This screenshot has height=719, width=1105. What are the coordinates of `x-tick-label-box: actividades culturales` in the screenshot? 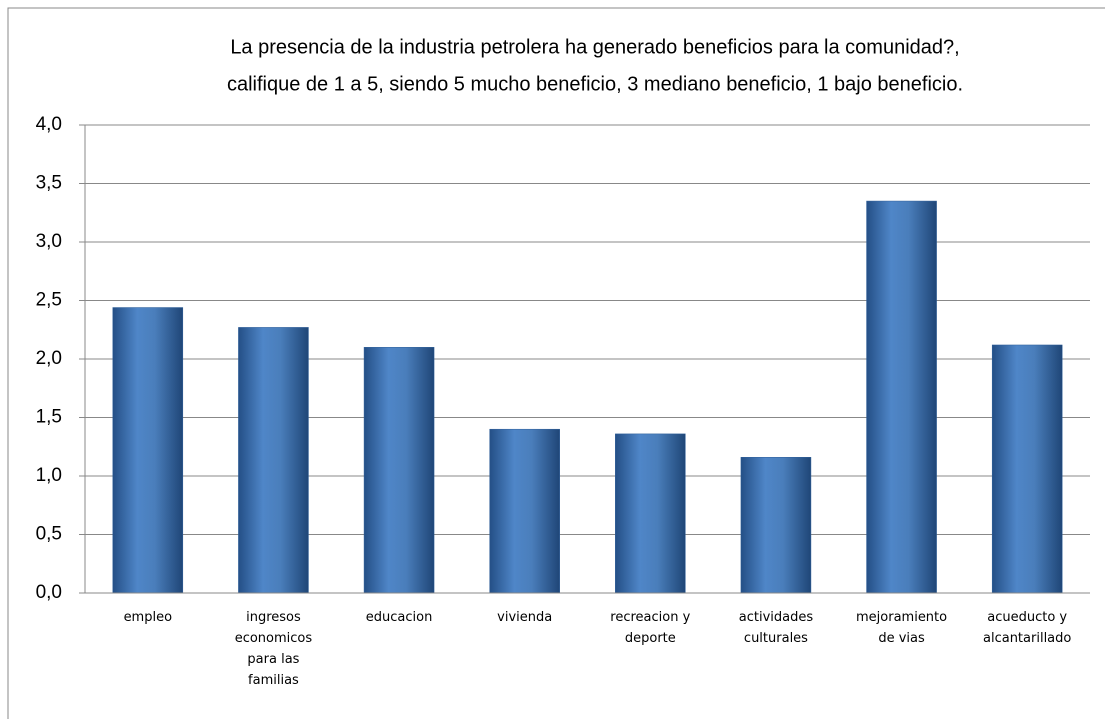 It's located at (776, 628).